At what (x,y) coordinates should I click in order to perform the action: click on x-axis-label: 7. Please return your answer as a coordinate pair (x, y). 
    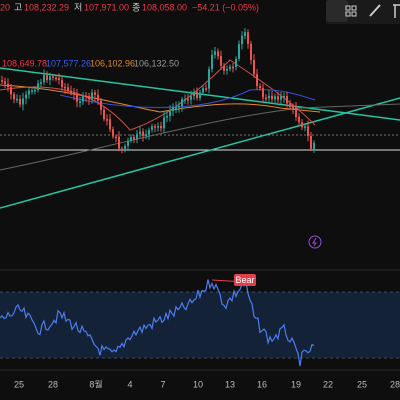
    Looking at the image, I should click on (162, 384).